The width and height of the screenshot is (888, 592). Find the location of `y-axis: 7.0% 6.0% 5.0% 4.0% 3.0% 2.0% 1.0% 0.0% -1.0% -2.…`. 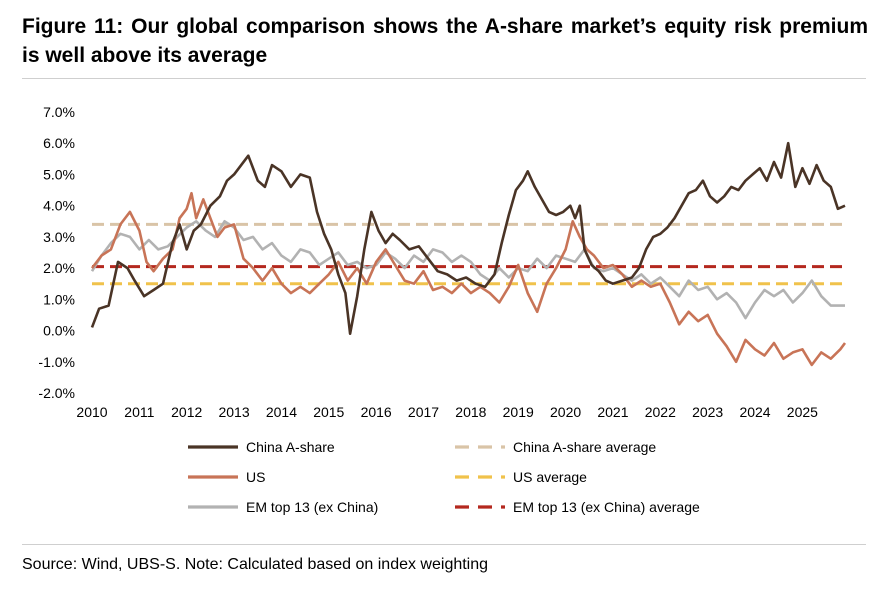

y-axis: 7.0% 6.0% 5.0% 4.0% 3.0% 2.0% 1.0% 0.0% -1.0% -2.… is located at coordinates (56, 252).